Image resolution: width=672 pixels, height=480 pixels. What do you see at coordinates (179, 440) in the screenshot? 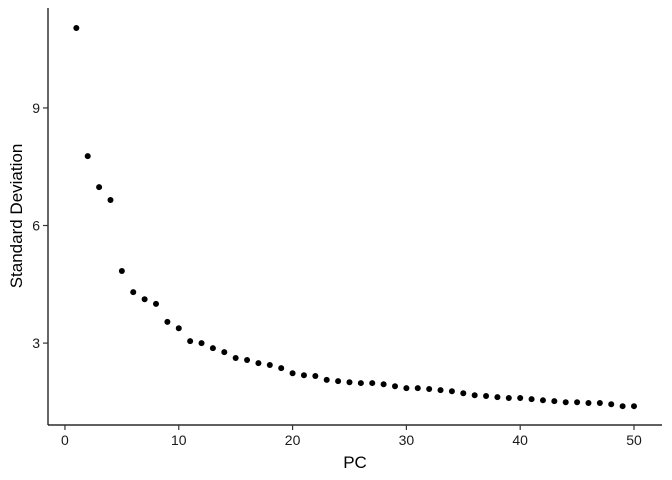
I see `x-tick-label: 10` at bounding box center [179, 440].